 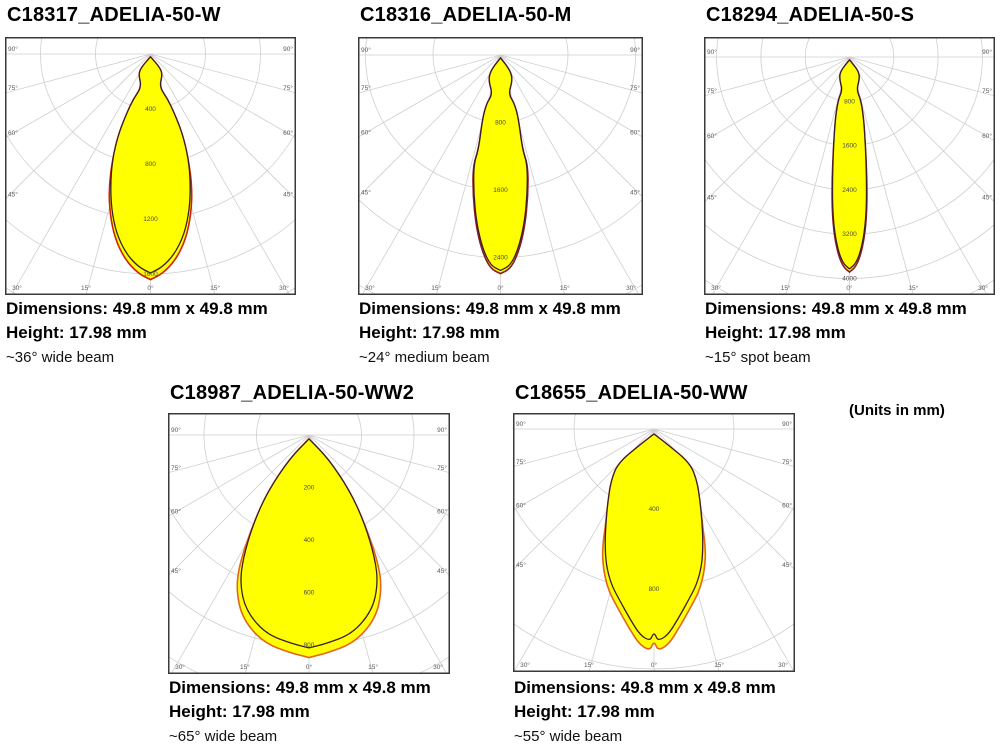 I want to click on units-note: (Units in mm), so click(x=897, y=410).